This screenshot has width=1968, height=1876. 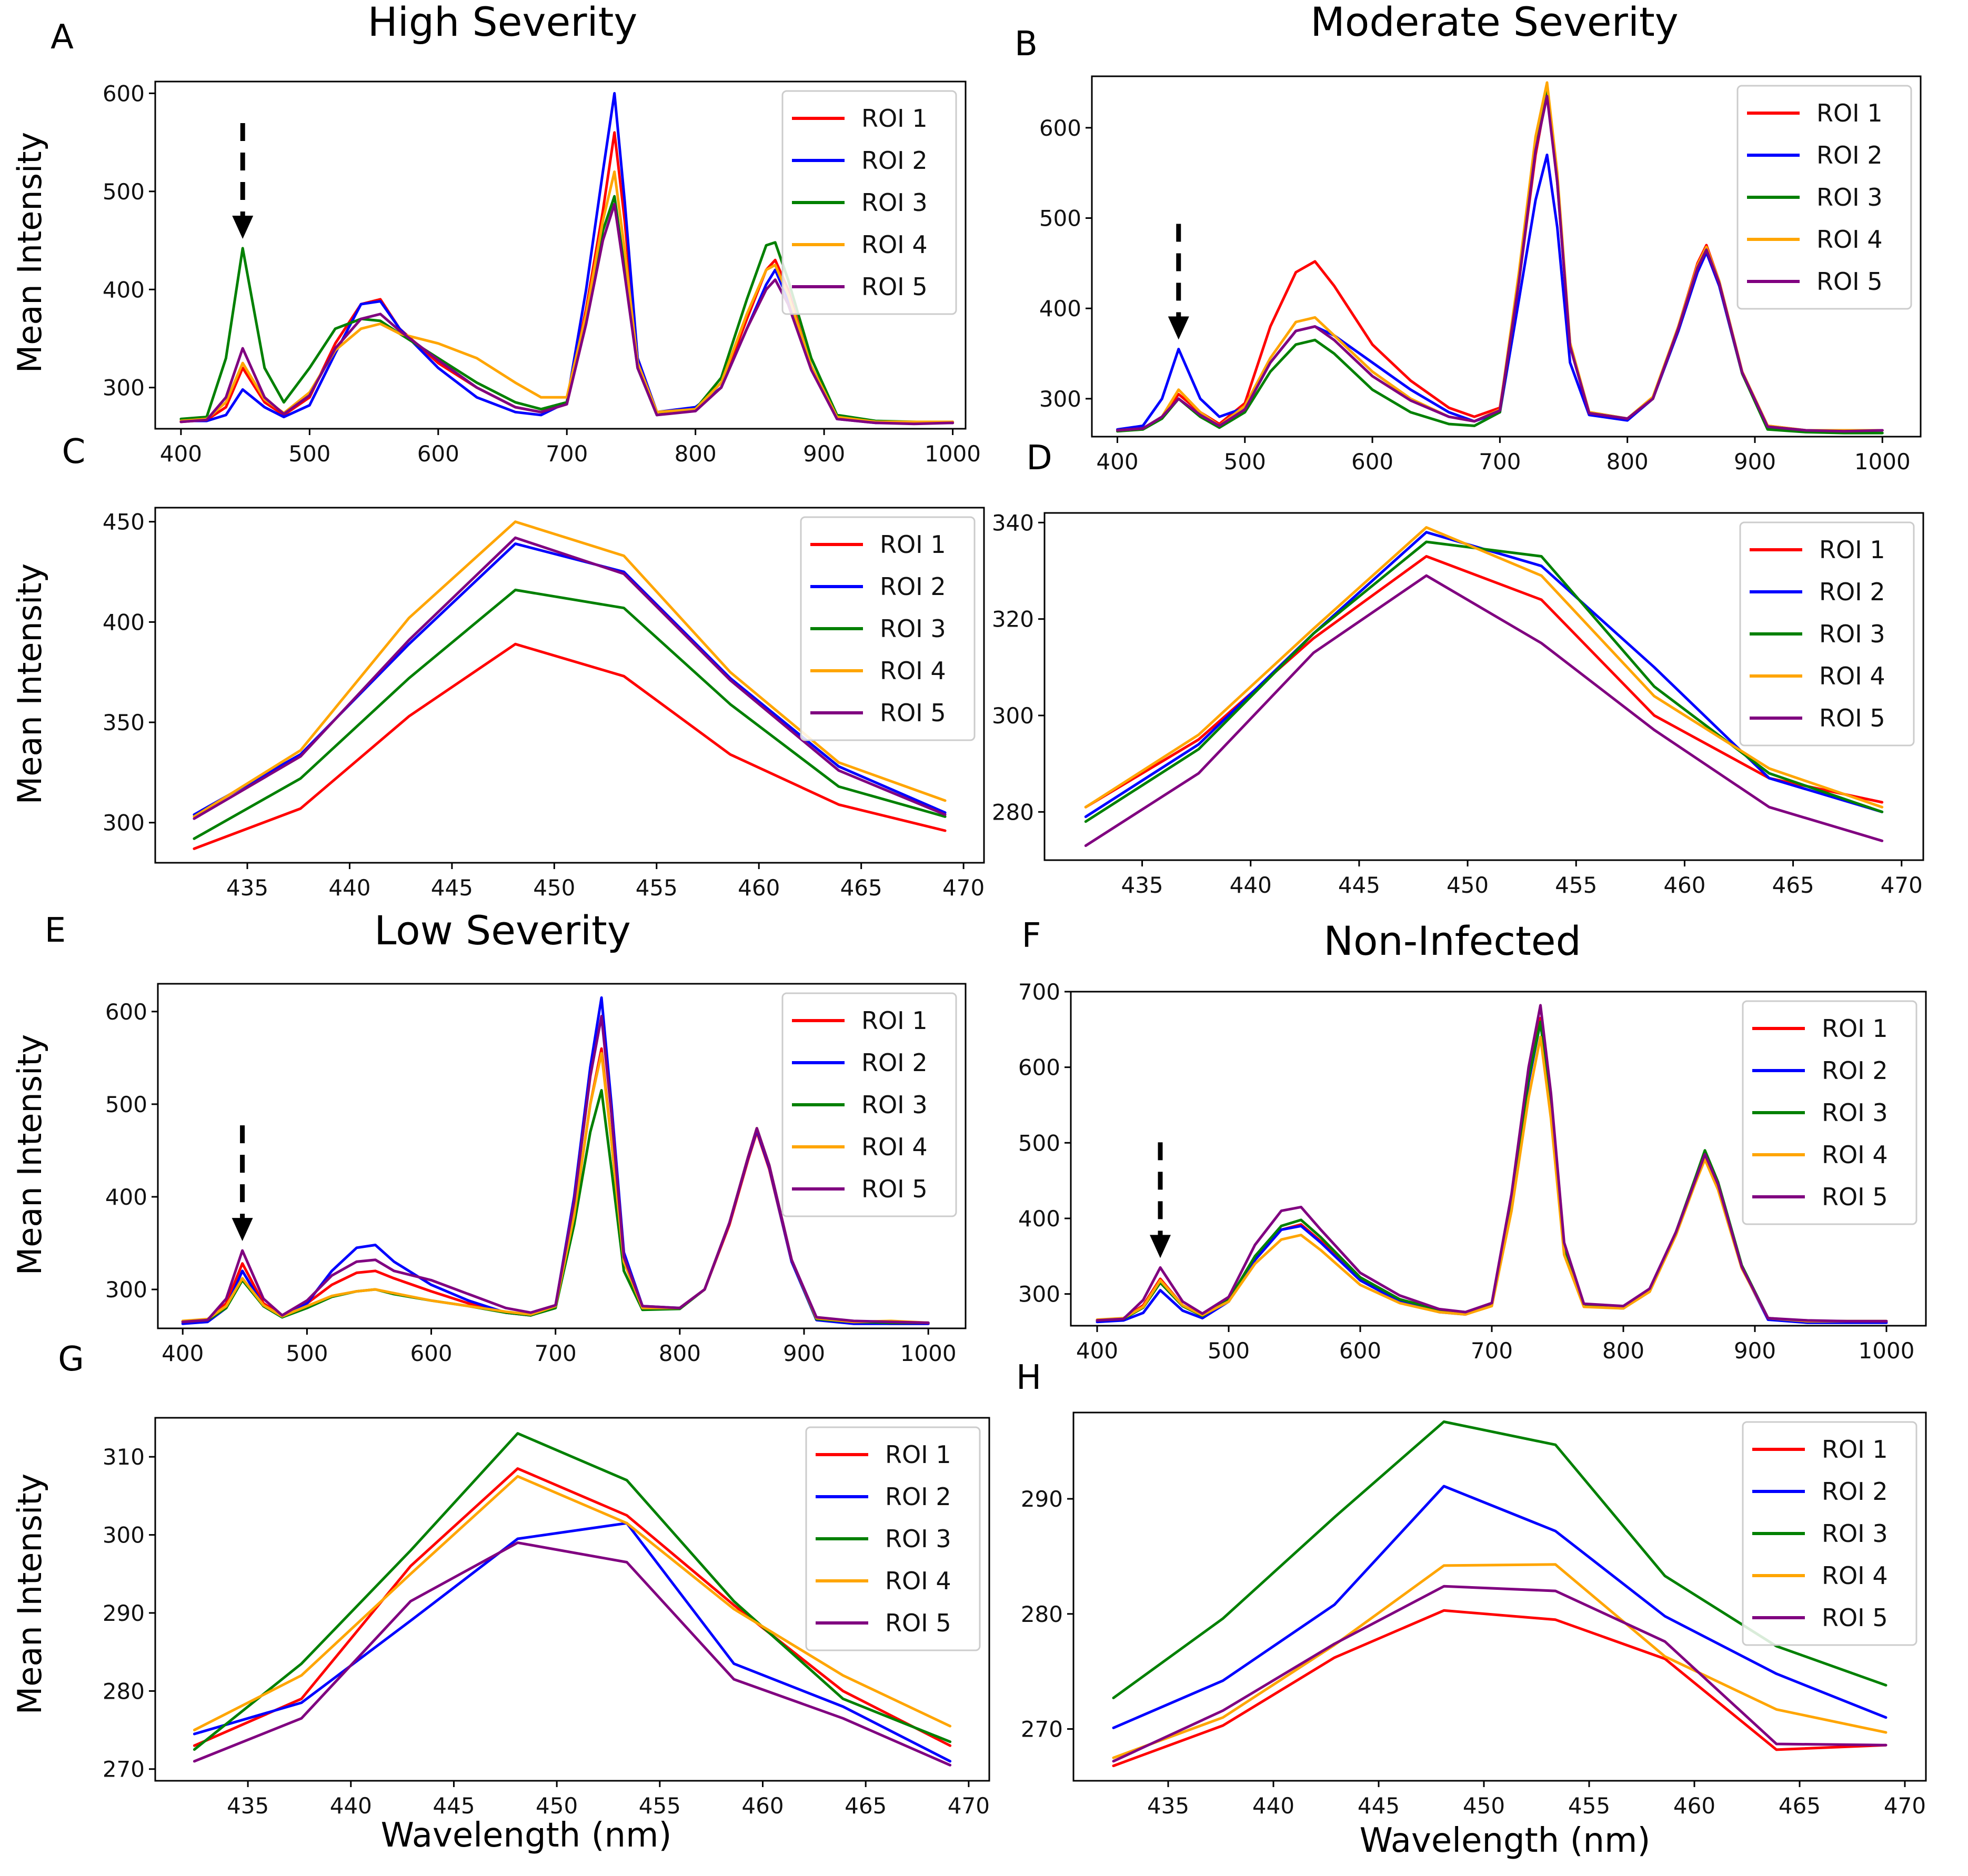 What do you see at coordinates (71, 1360) in the screenshot?
I see `panel-letter-g: G` at bounding box center [71, 1360].